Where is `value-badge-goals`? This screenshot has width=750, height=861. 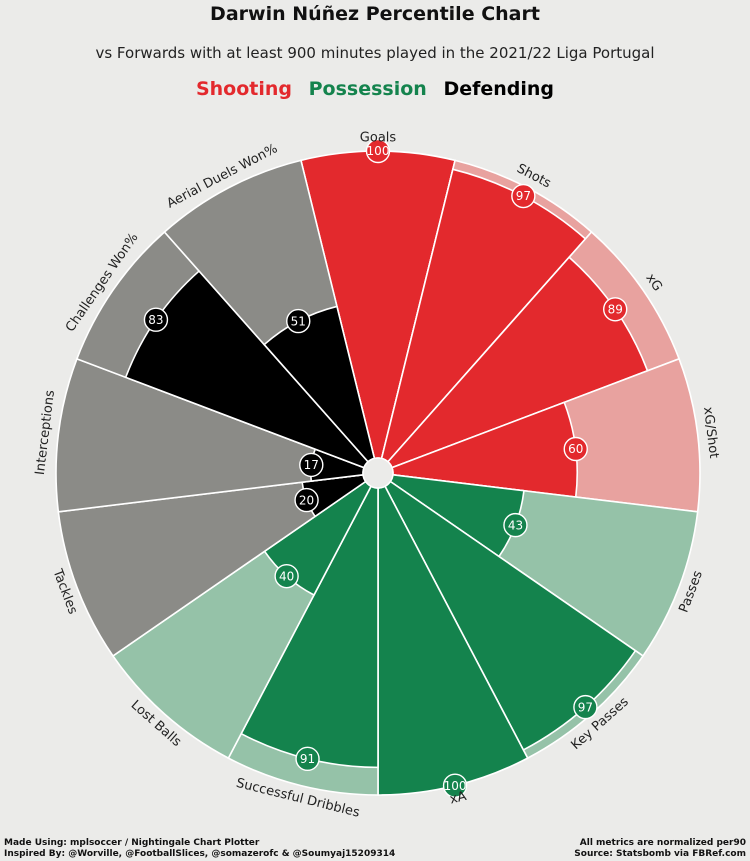
value-badge-goals is located at coordinates (378, 151).